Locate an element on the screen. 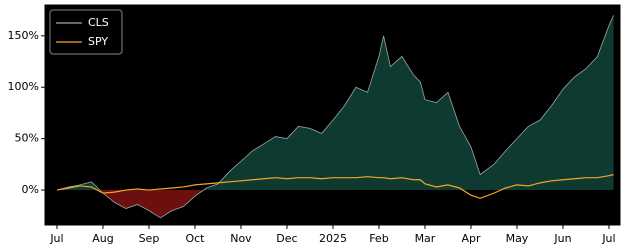 The height and width of the screenshot is (250, 625). x-tick-label: Jun is located at coordinates (562, 238).